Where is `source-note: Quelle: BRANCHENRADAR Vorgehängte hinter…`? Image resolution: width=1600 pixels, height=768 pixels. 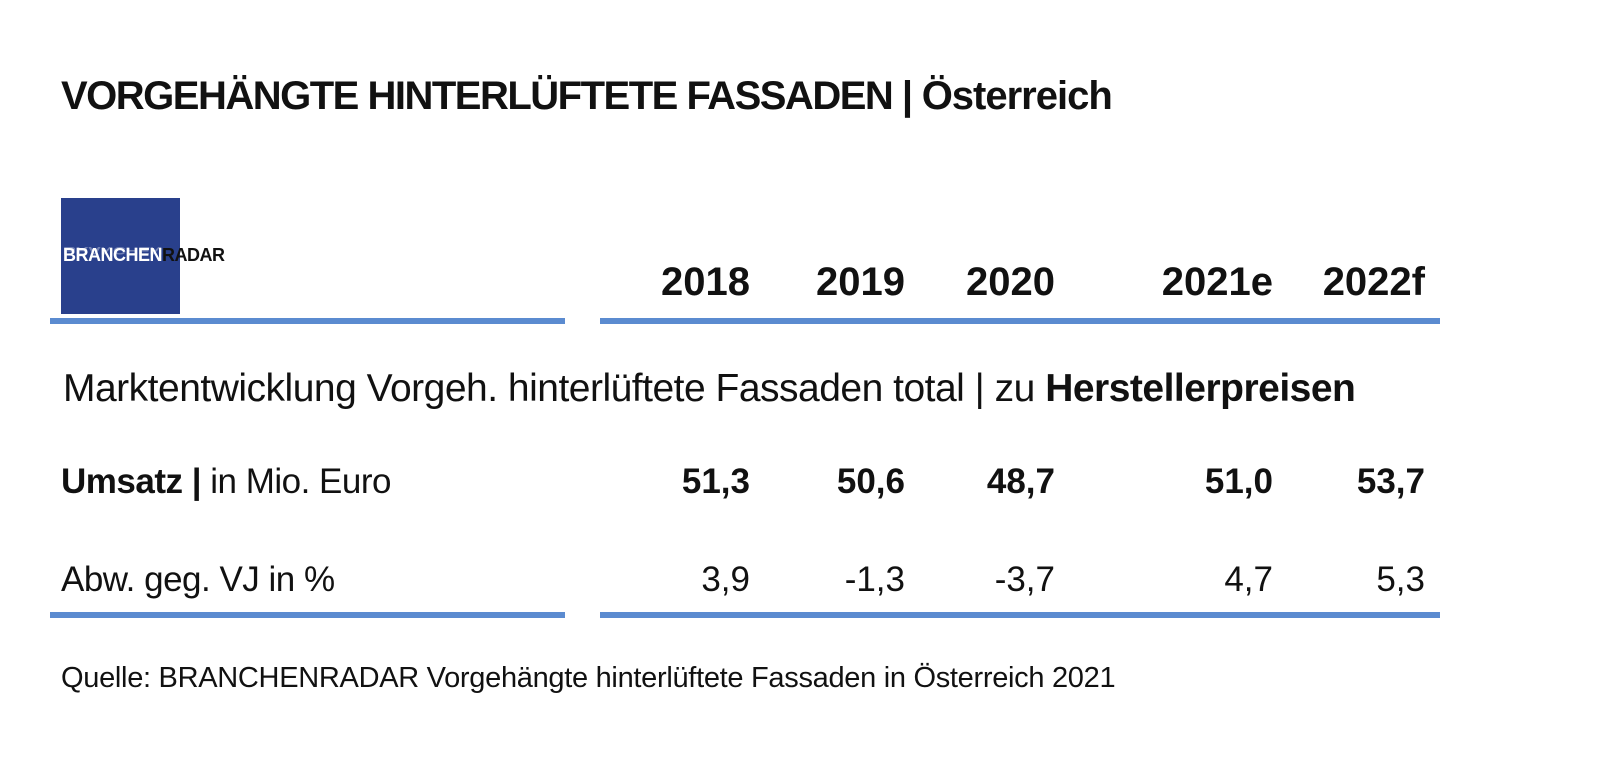 source-note: Quelle: BRANCHENRADAR Vorgehängte hinter… is located at coordinates (588, 678).